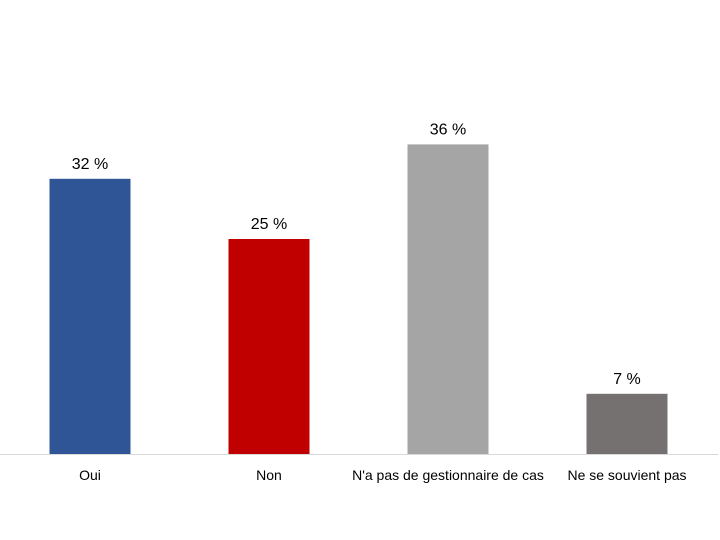  Describe the element at coordinates (269, 475) in the screenshot. I see `x-tick-label-1: Non` at that location.